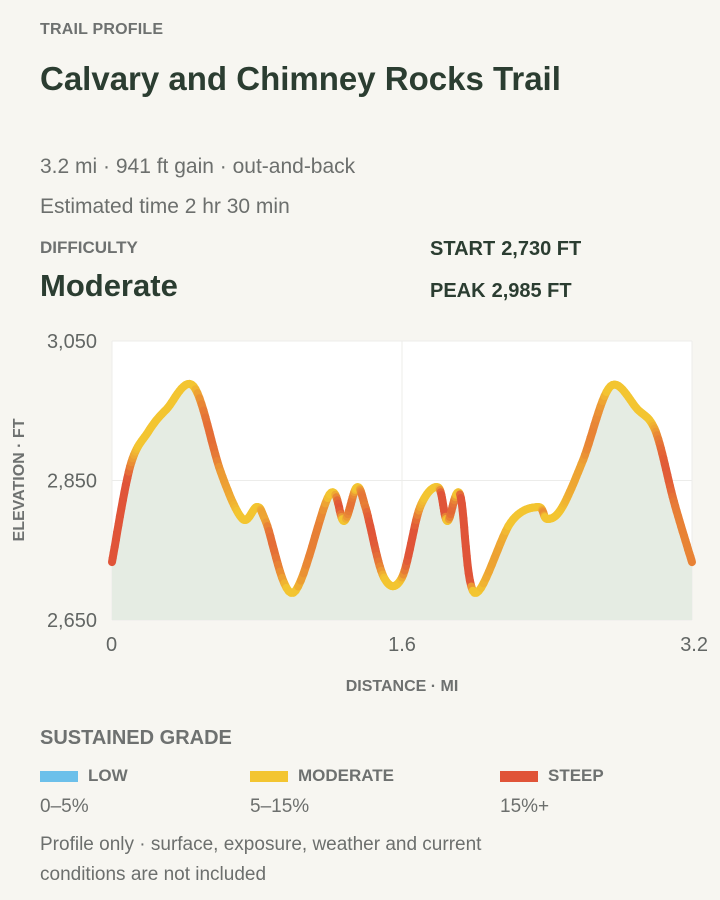 This screenshot has height=900, width=720. I want to click on eyebrow-label: TRAIL PROFILE, so click(102, 29).